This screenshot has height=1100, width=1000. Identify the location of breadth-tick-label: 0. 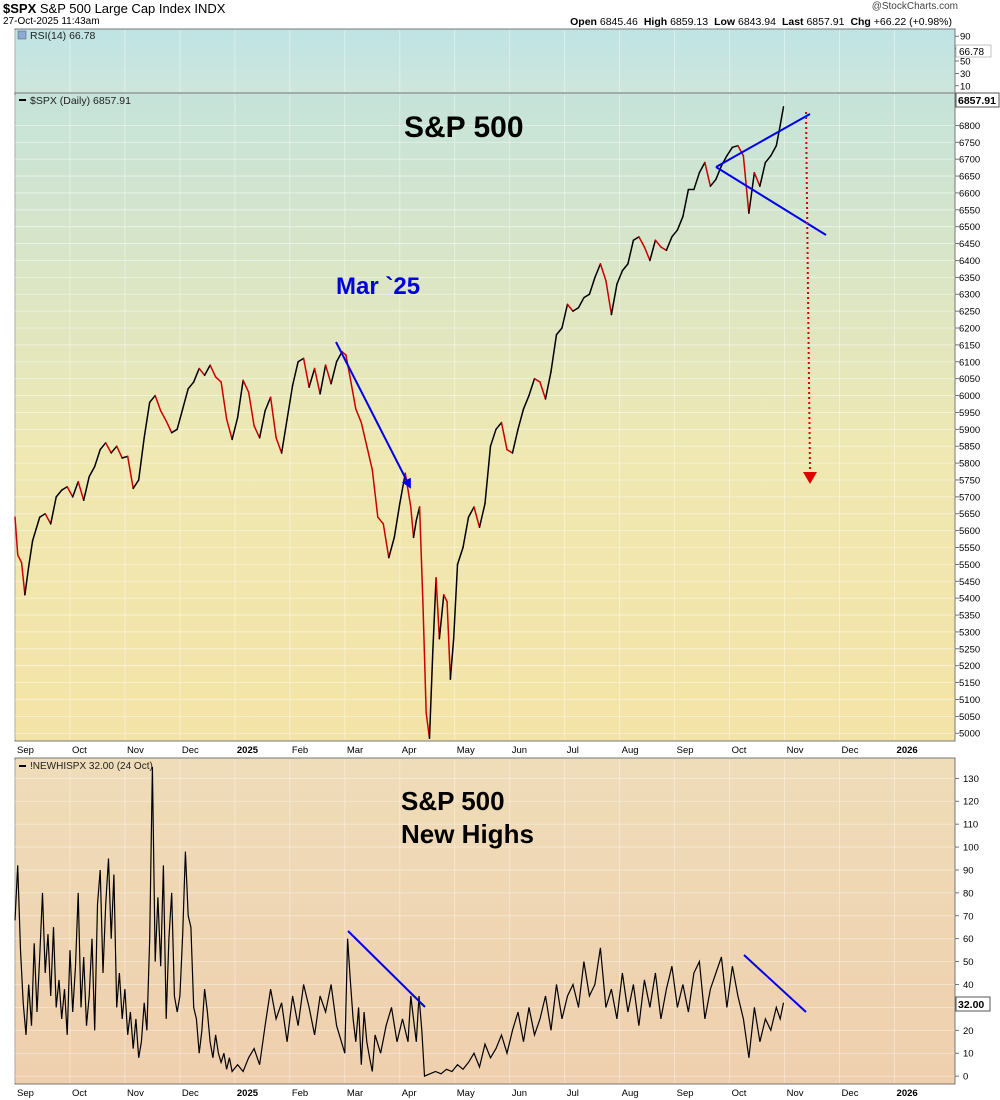
(965, 1077).